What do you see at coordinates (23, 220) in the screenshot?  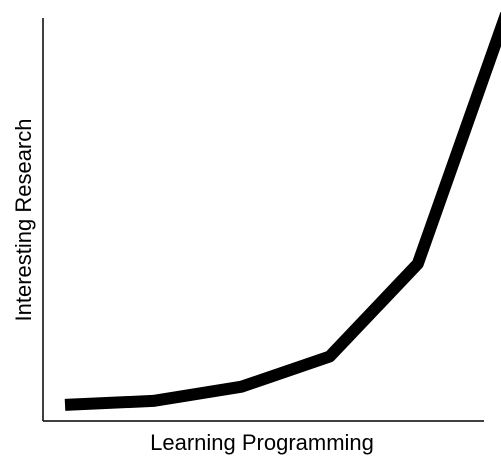 I see `y-axis-label: Interesting Research` at bounding box center [23, 220].